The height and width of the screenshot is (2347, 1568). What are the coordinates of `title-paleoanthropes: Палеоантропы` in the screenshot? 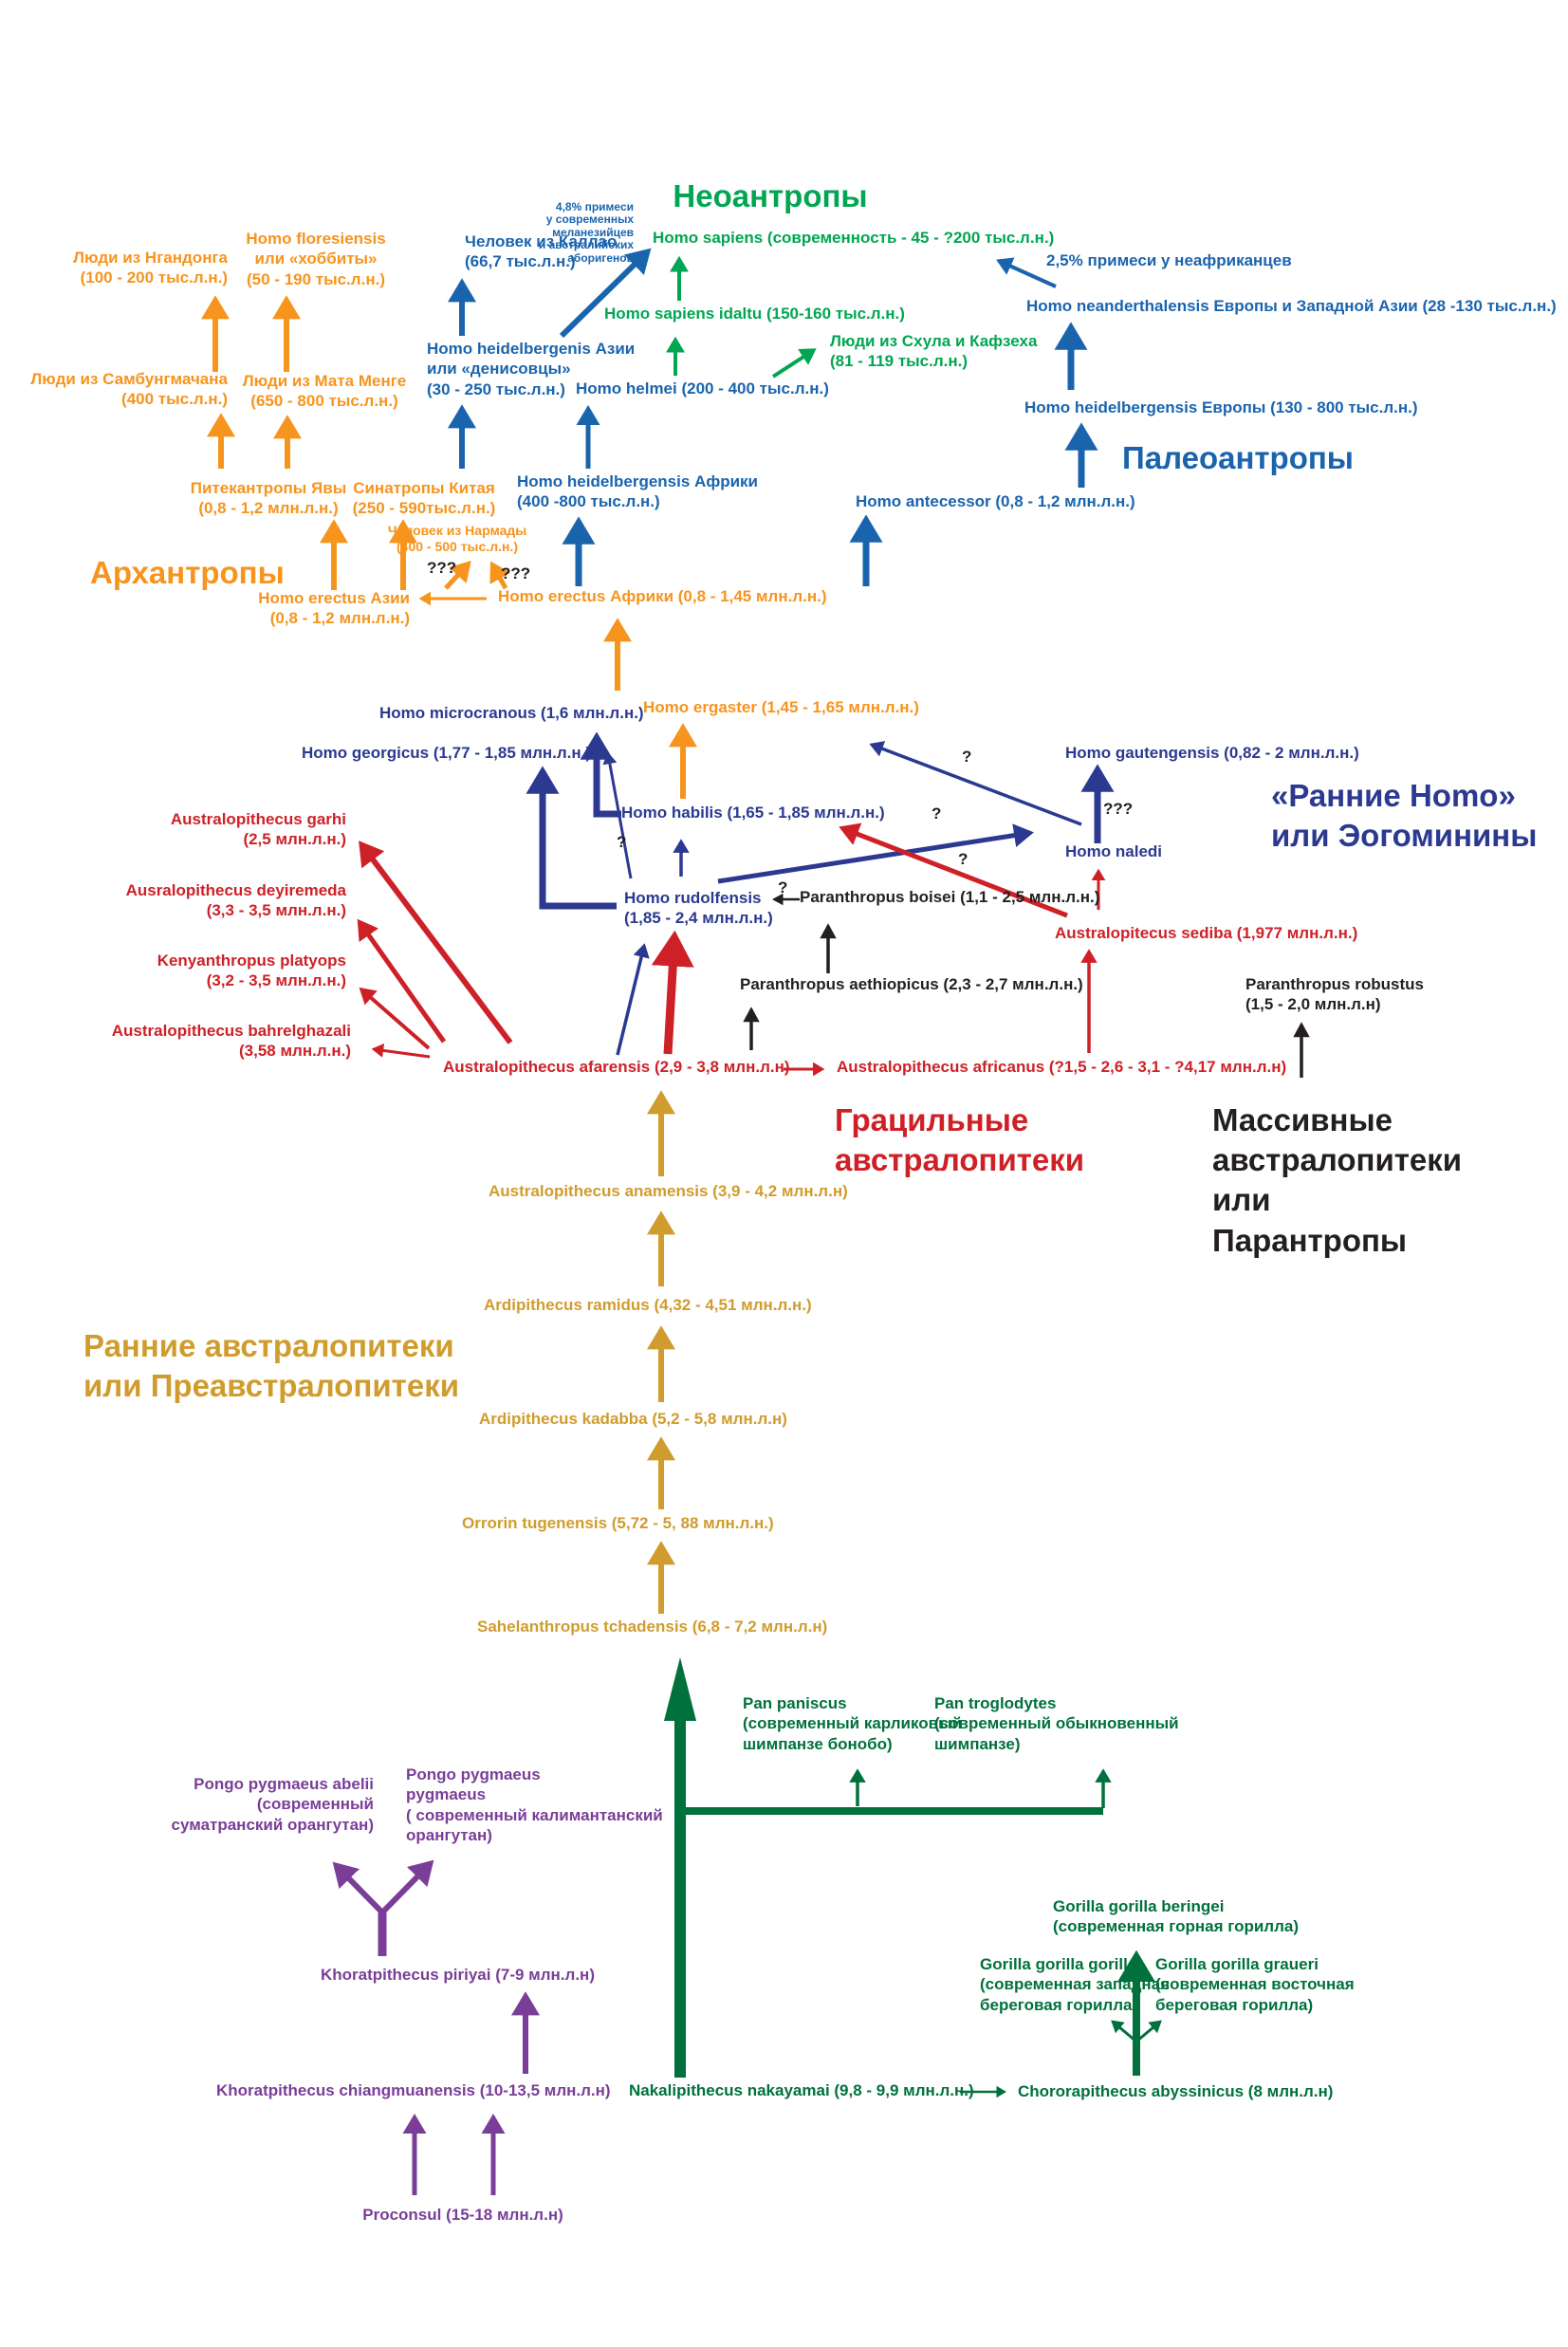 It's located at (1238, 457).